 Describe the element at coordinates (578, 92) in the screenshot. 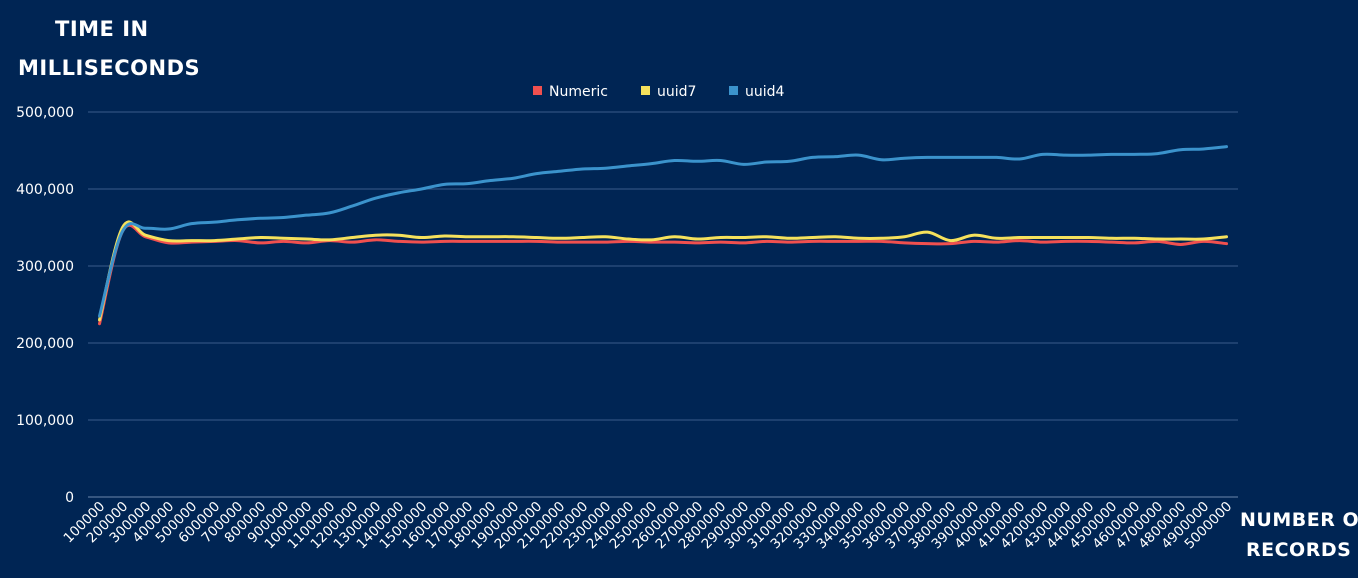

I see `legend-label-numeric: Numeric` at that location.